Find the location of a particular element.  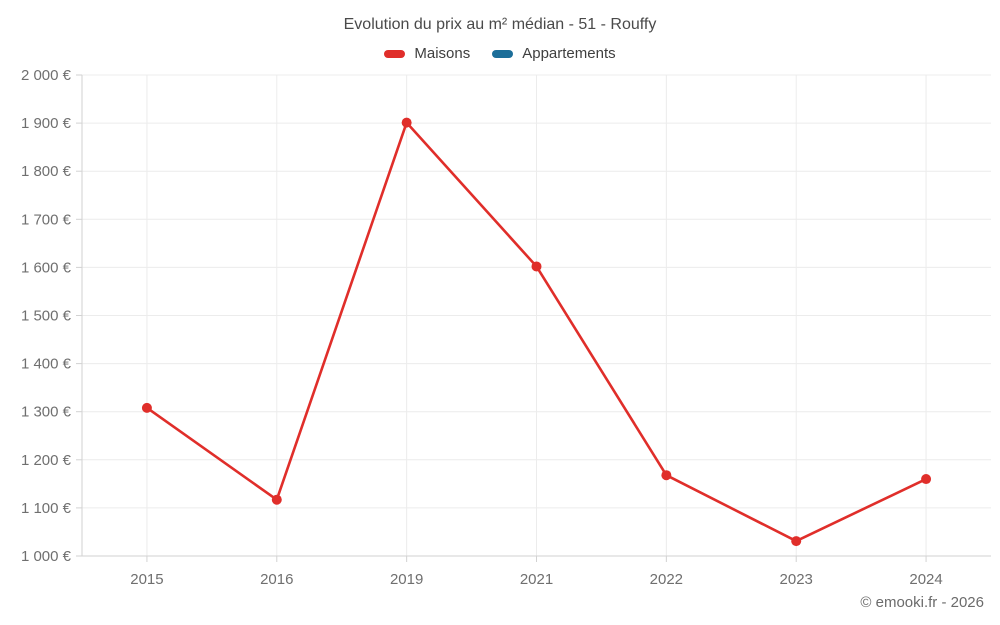

y-tick-label: 1 100 € is located at coordinates (46, 508).